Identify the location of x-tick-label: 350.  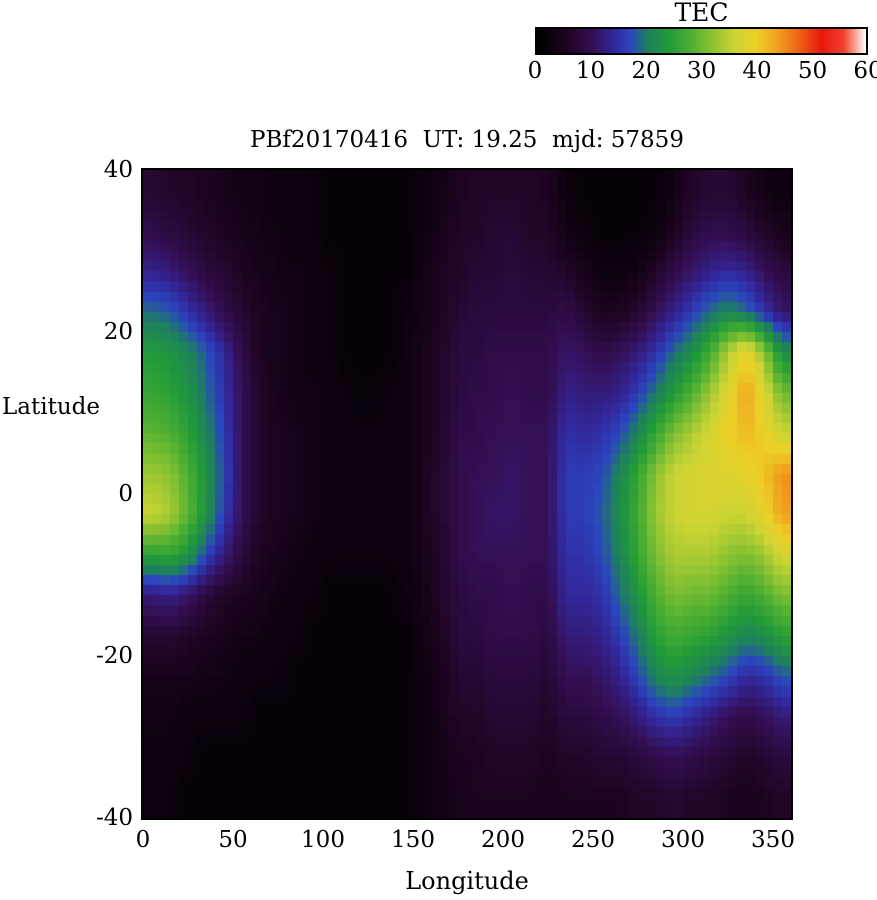
(773, 840).